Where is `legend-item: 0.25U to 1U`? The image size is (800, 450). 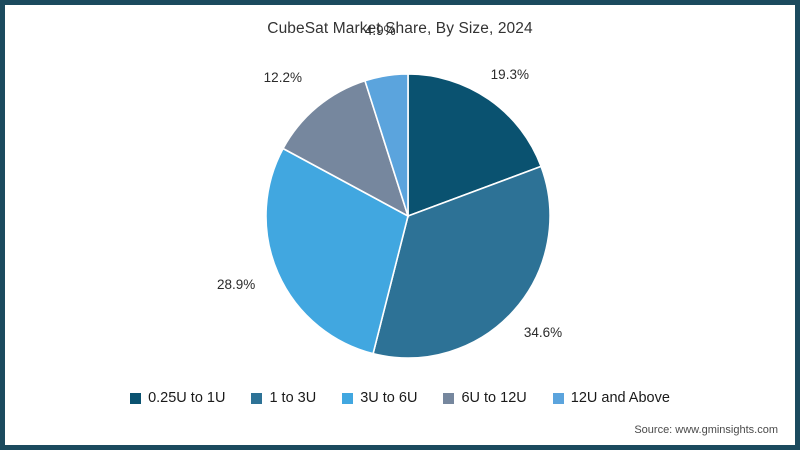 legend-item: 0.25U to 1U is located at coordinates (177, 398).